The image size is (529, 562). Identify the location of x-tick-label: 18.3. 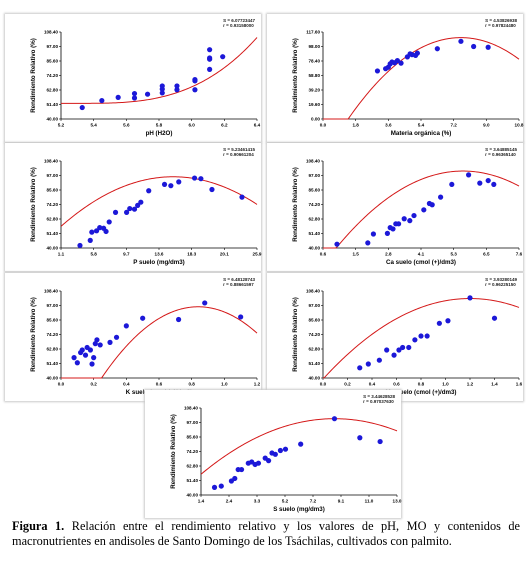
(191, 254).